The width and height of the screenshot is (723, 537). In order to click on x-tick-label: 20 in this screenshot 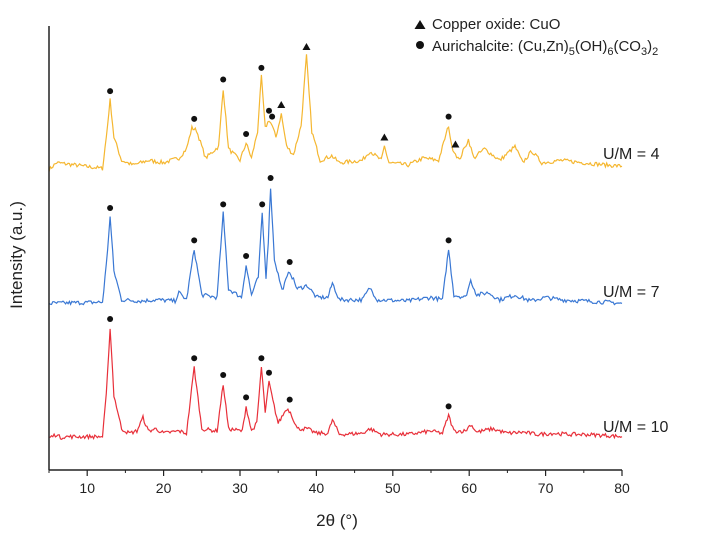, I will do `click(164, 488)`.